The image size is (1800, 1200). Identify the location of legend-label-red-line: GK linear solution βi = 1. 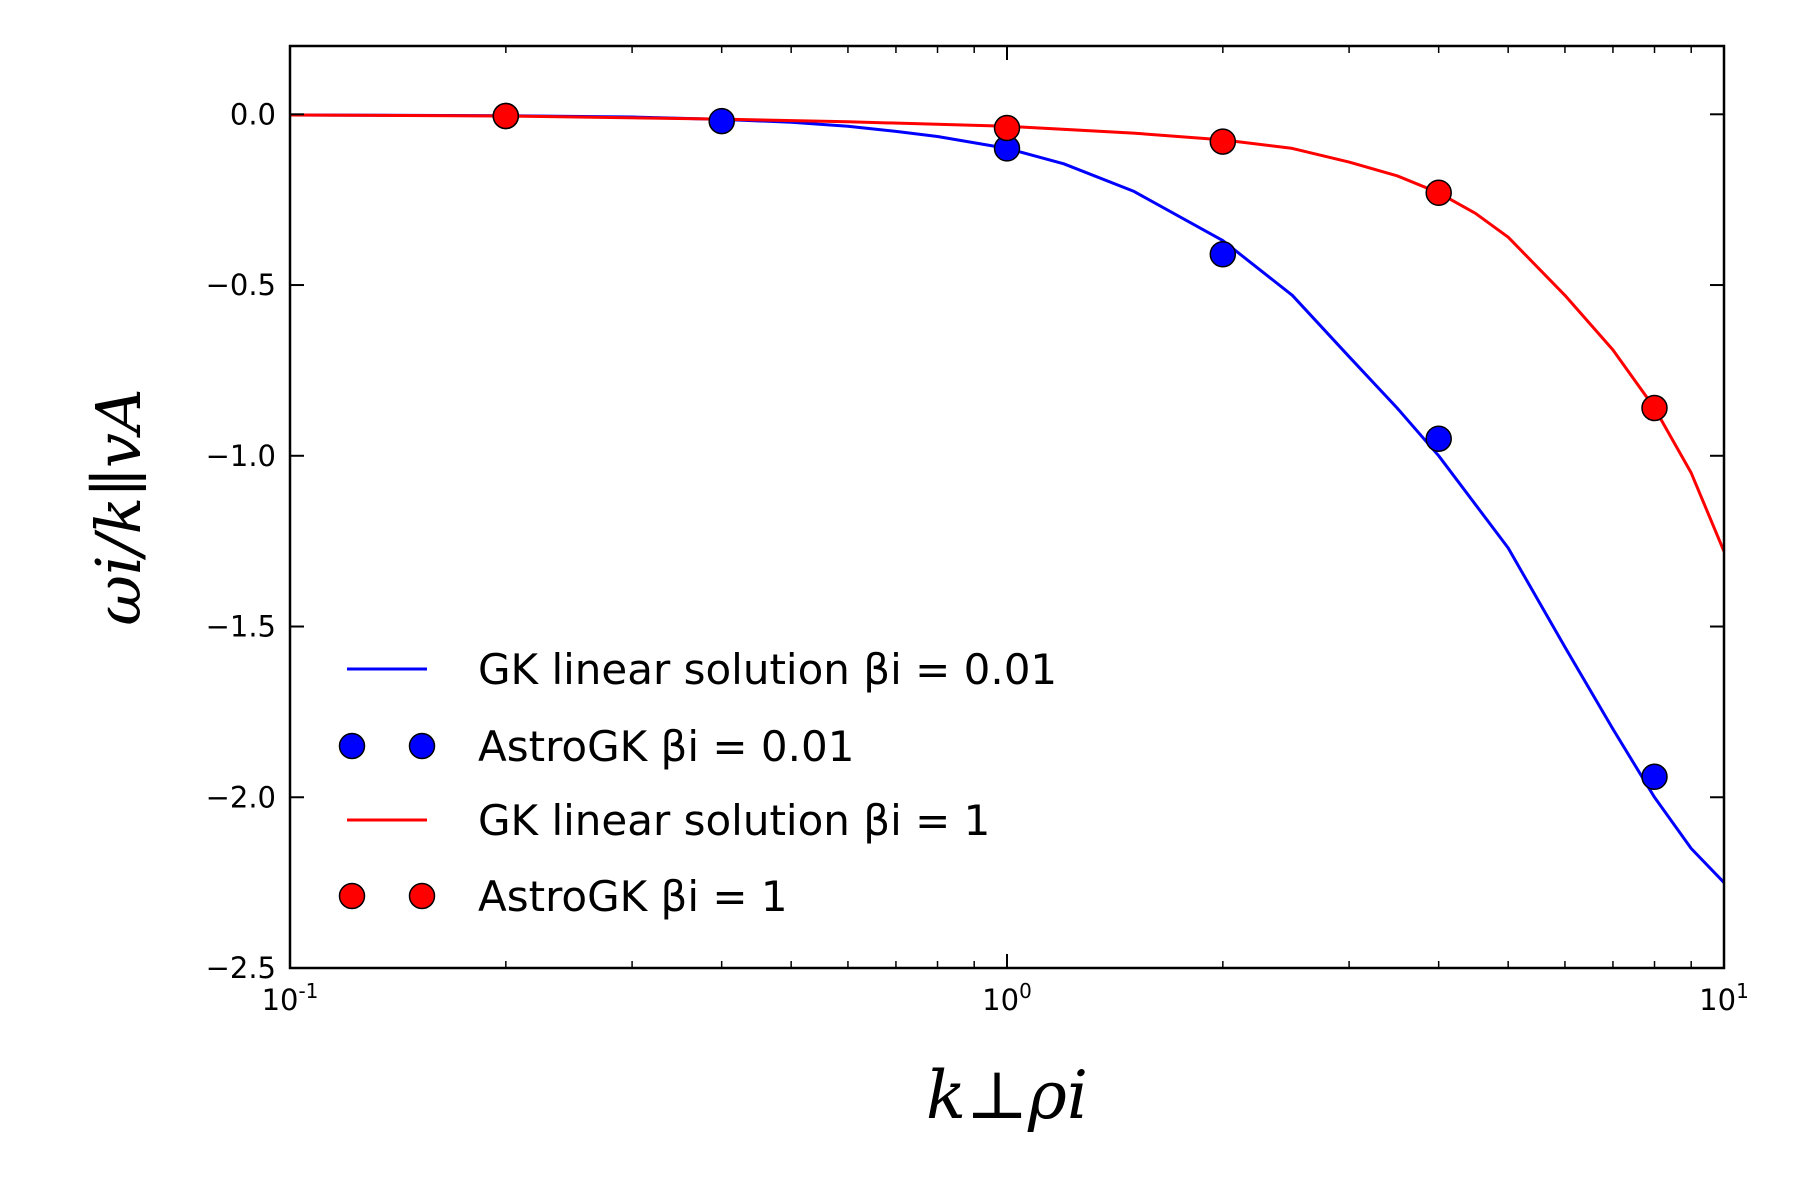
(734, 820).